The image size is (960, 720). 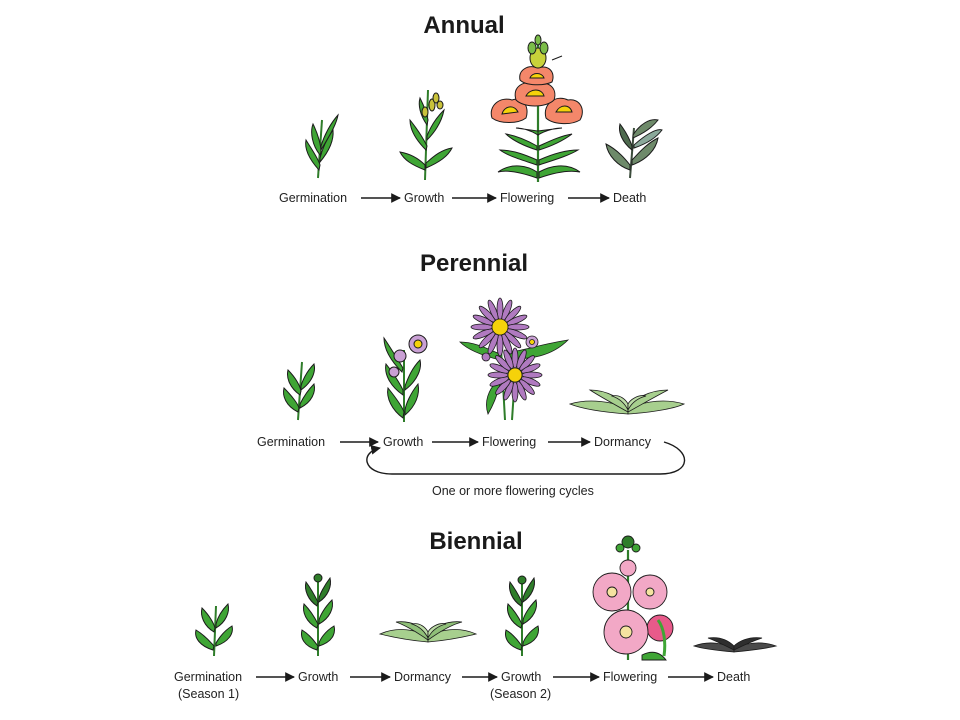 What do you see at coordinates (428, 632) in the screenshot?
I see `biennial-dormant-rosette-icon` at bounding box center [428, 632].